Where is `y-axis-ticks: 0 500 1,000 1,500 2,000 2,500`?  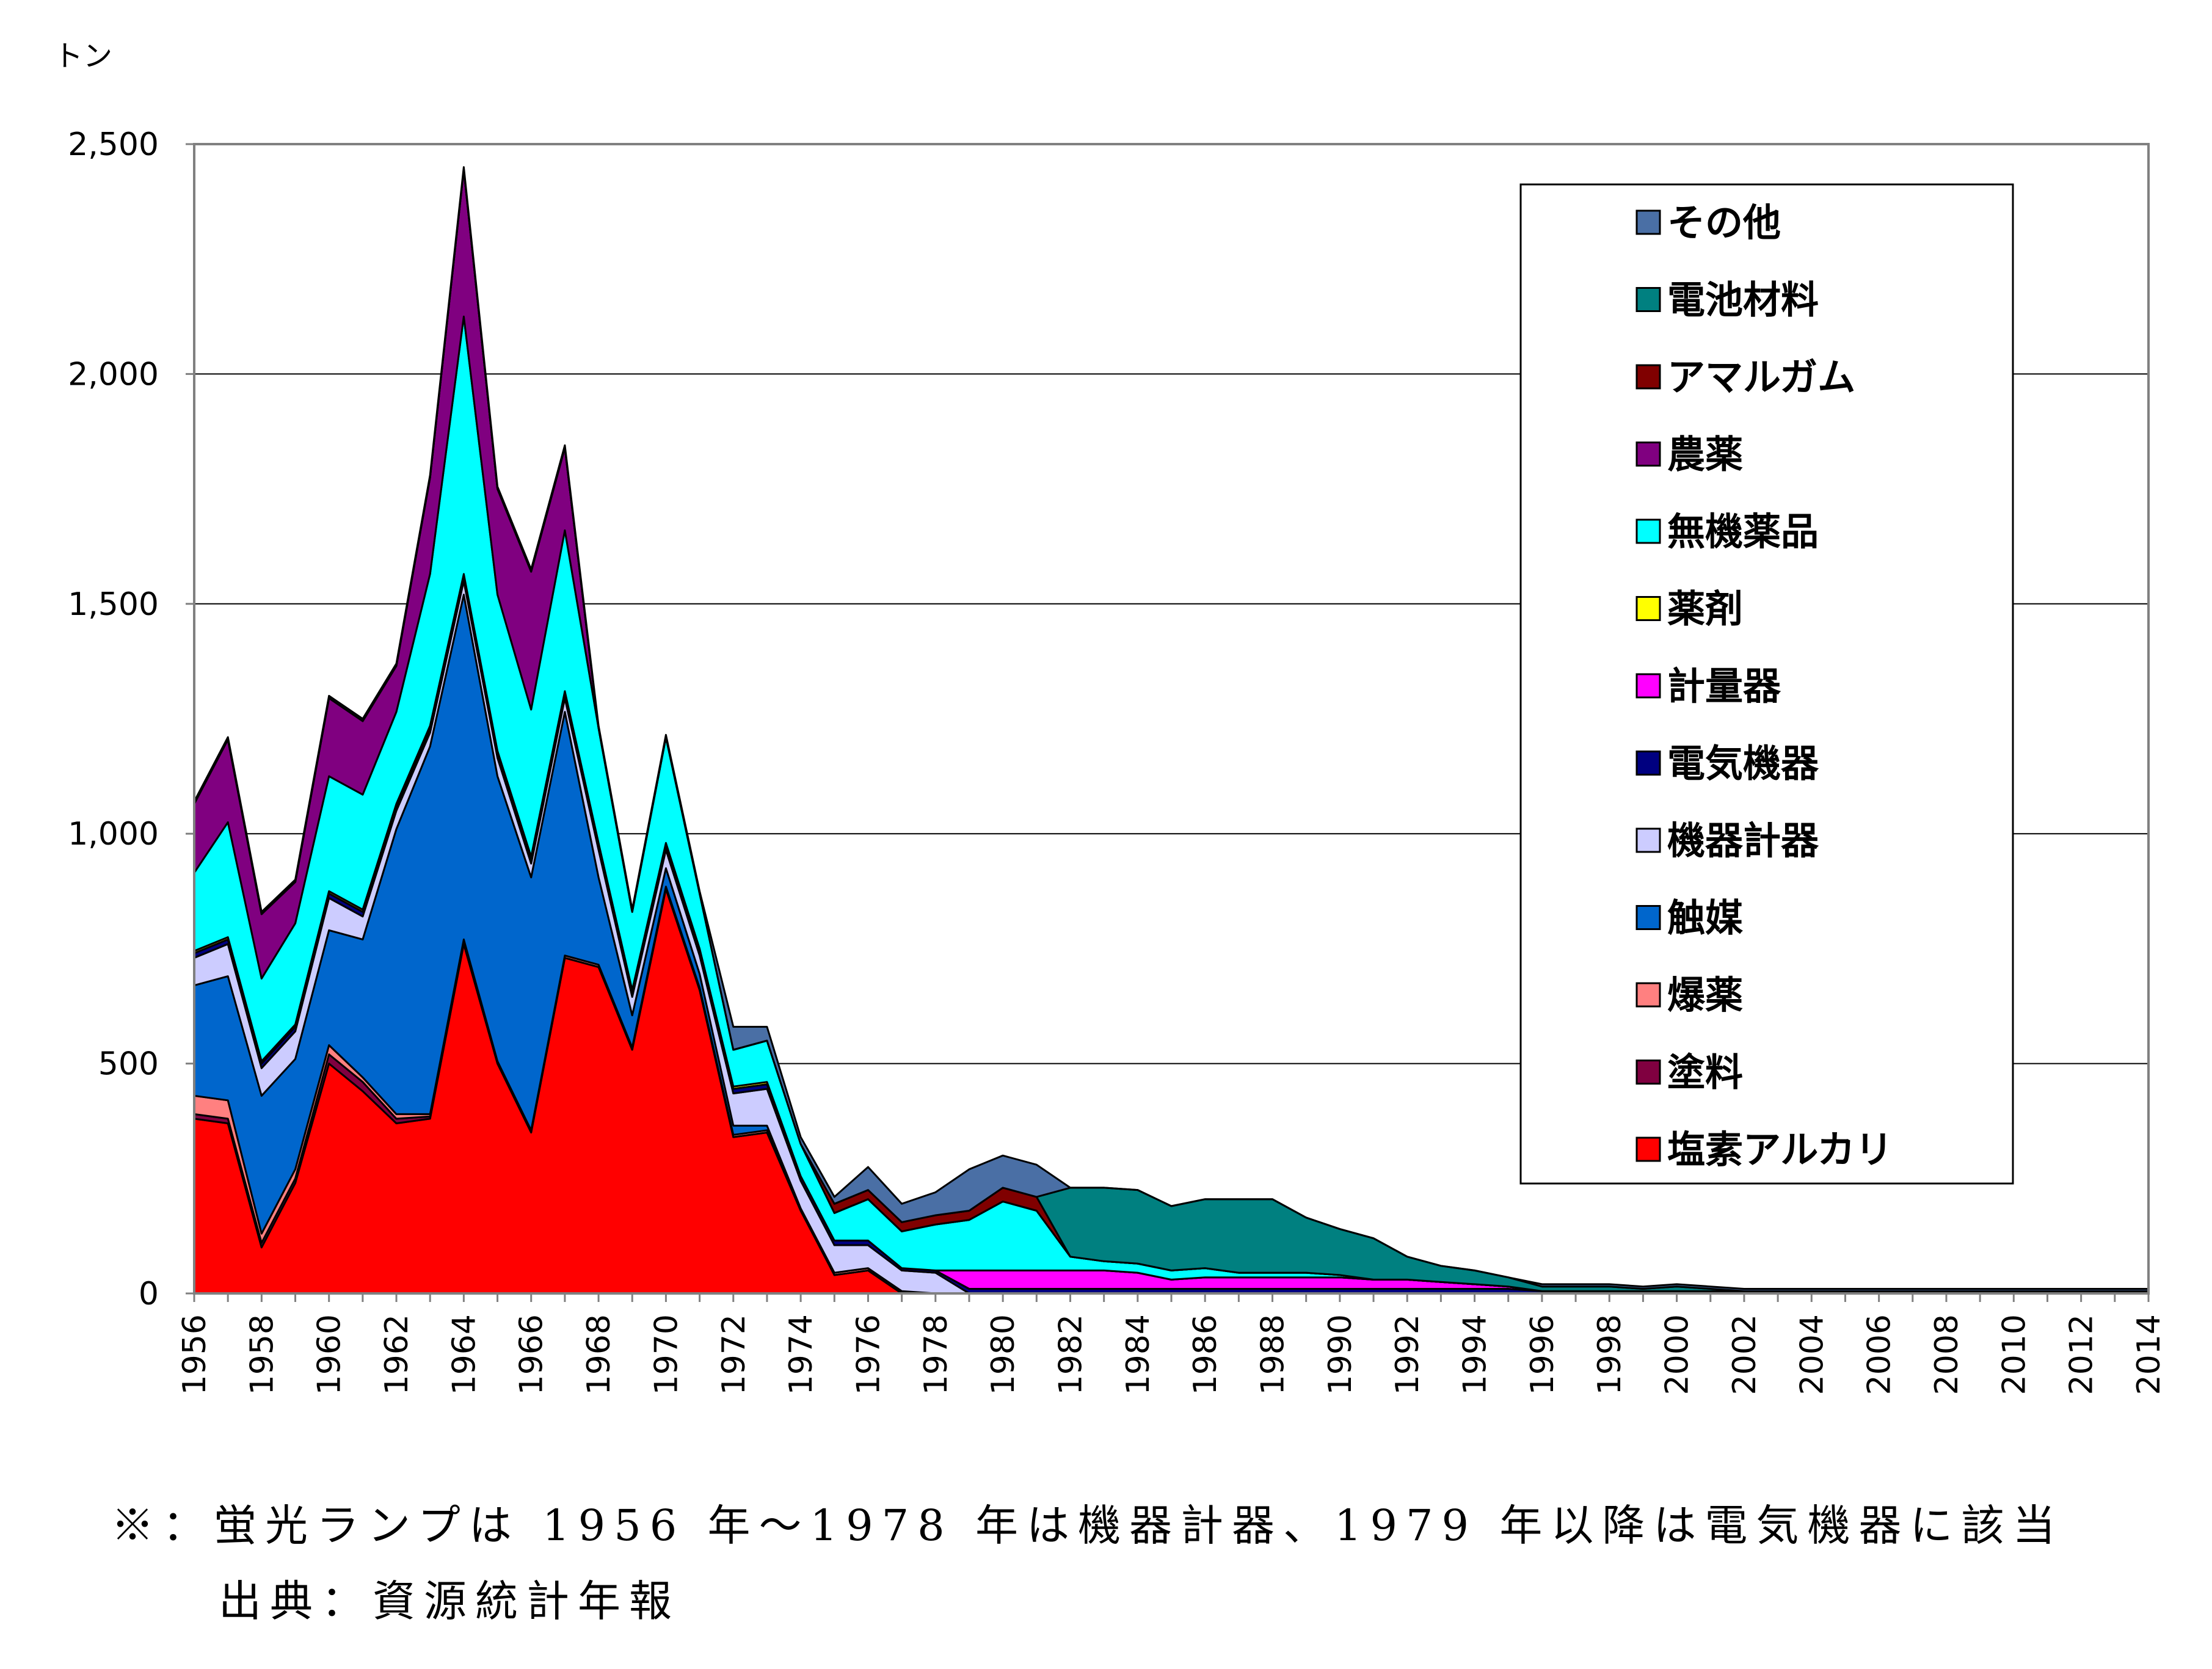 y-axis-ticks: 0 500 1,000 1,500 2,000 2,500 is located at coordinates (131, 719).